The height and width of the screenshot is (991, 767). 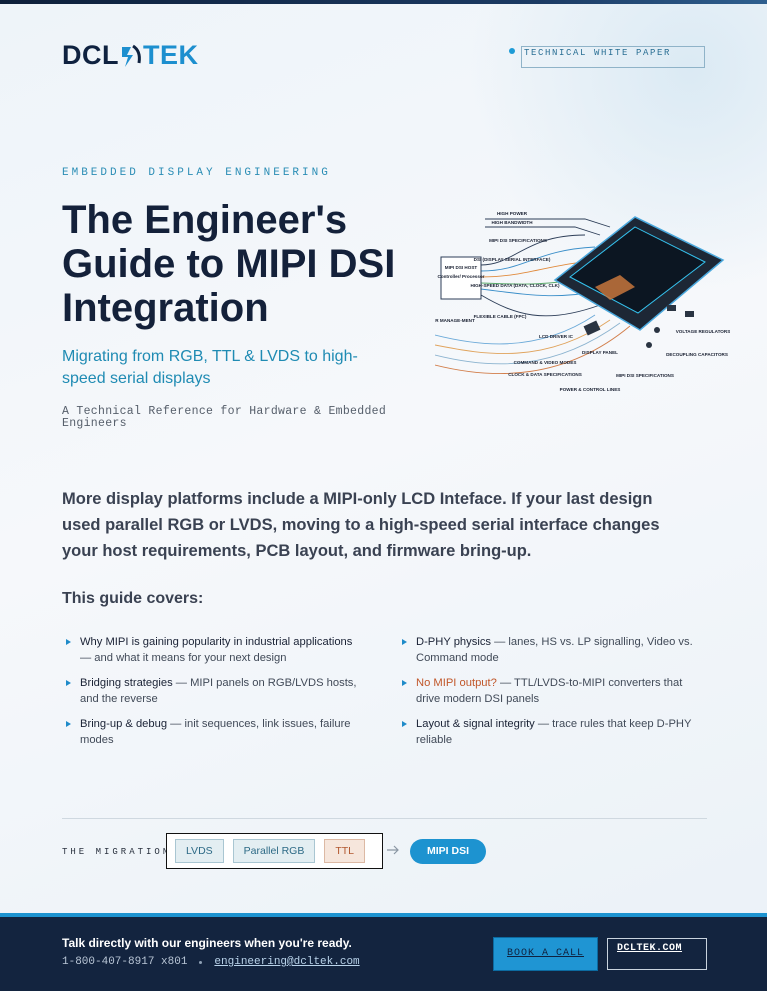 I want to click on target-pill: MIPI DSI, so click(x=448, y=851).